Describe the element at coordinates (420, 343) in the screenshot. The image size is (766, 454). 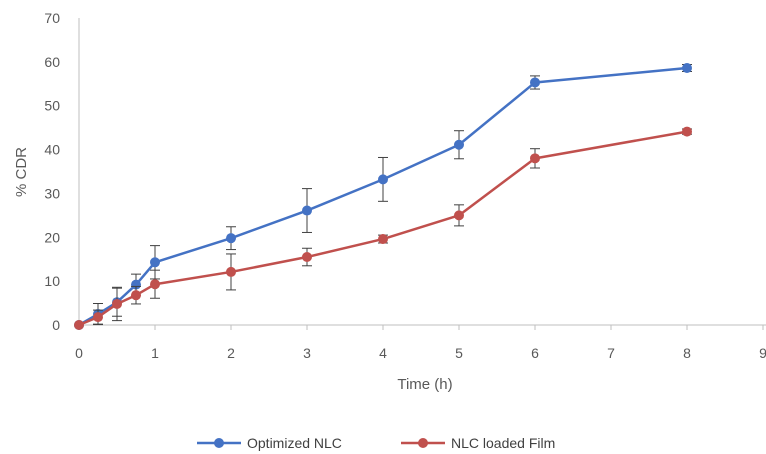
I see `x-tick-labels: 0 1 2 3 4 5 6 7 8 9` at that location.